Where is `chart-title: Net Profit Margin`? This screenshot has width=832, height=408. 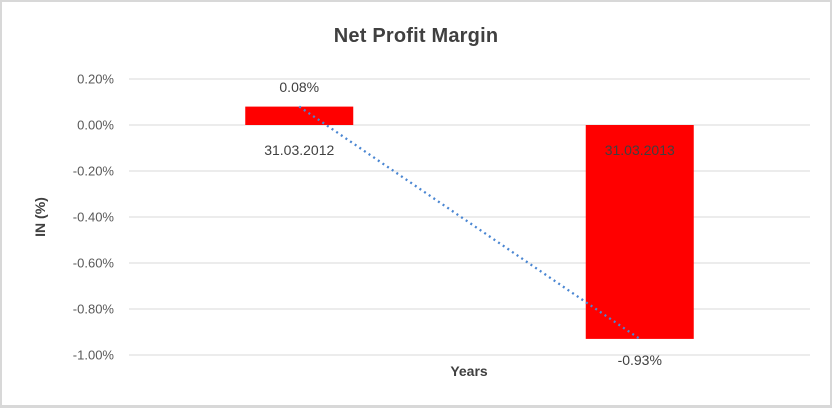 chart-title: Net Profit Margin is located at coordinates (416, 36).